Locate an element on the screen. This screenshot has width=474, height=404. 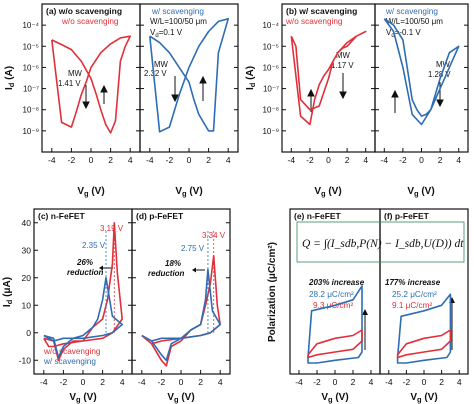
y-tick-label: 10 is located at coordinates (27, 305).